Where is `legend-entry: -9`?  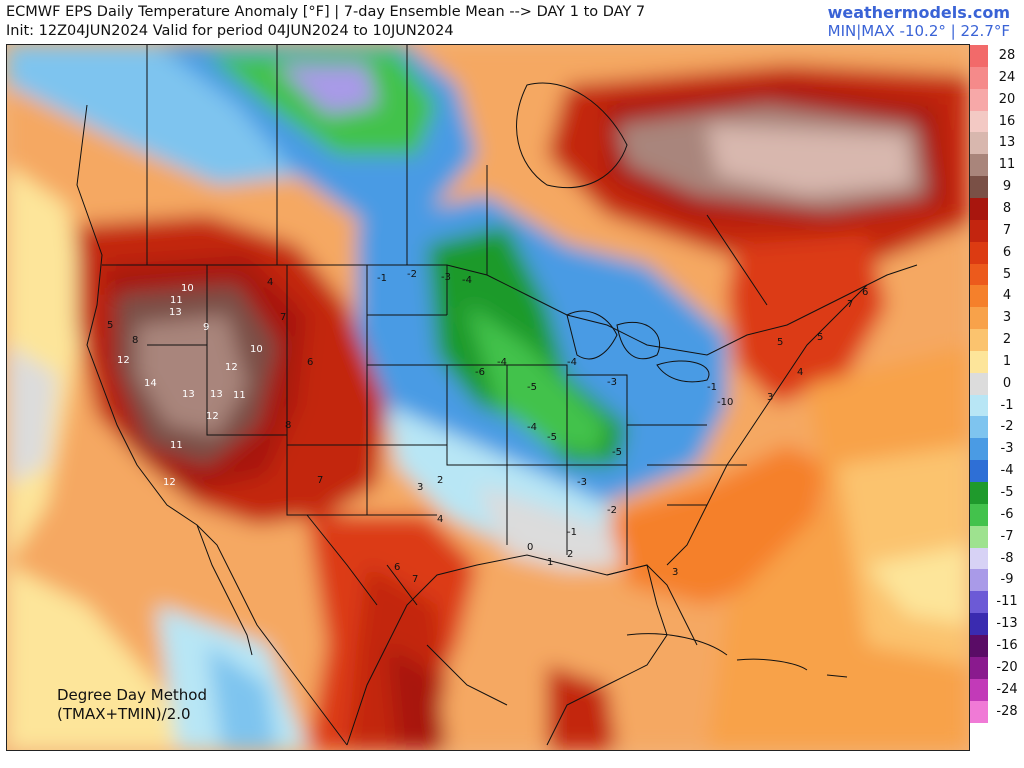 legend-entry: -9 is located at coordinates (997, 580).